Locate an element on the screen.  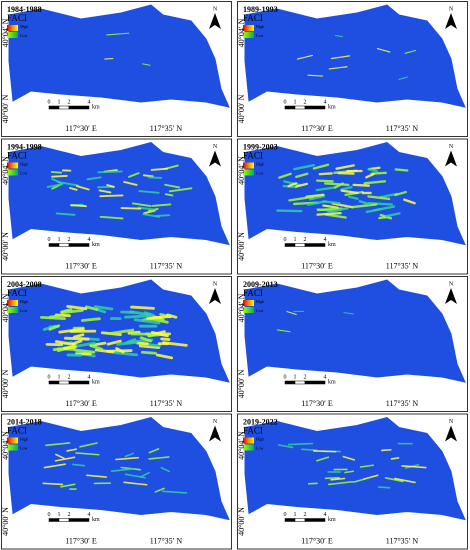
legend-high is located at coordinates (248, 165).